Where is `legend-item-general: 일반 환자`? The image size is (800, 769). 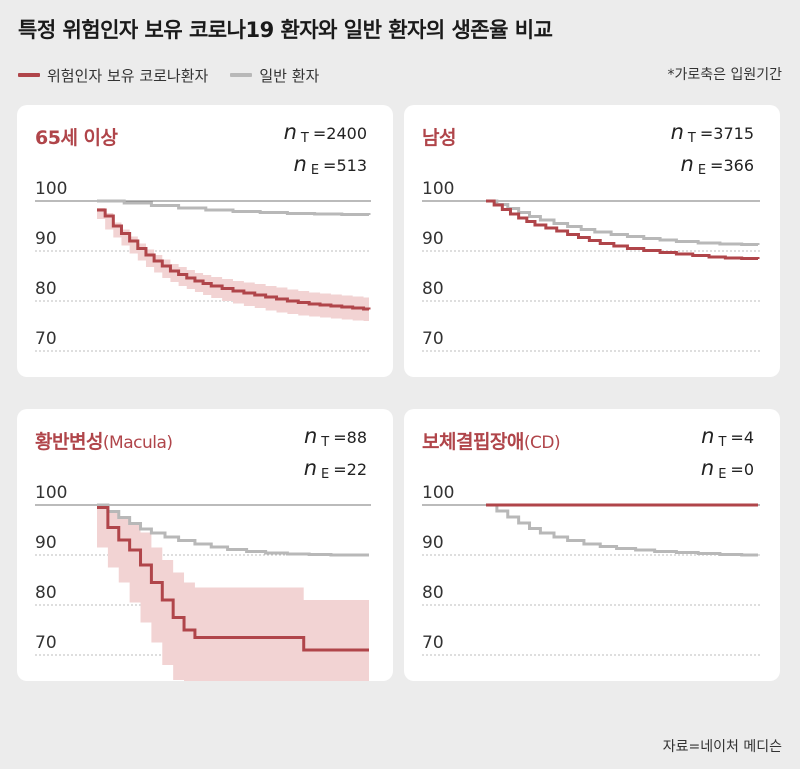
legend-item-general: 일반 환자 is located at coordinates (274, 75).